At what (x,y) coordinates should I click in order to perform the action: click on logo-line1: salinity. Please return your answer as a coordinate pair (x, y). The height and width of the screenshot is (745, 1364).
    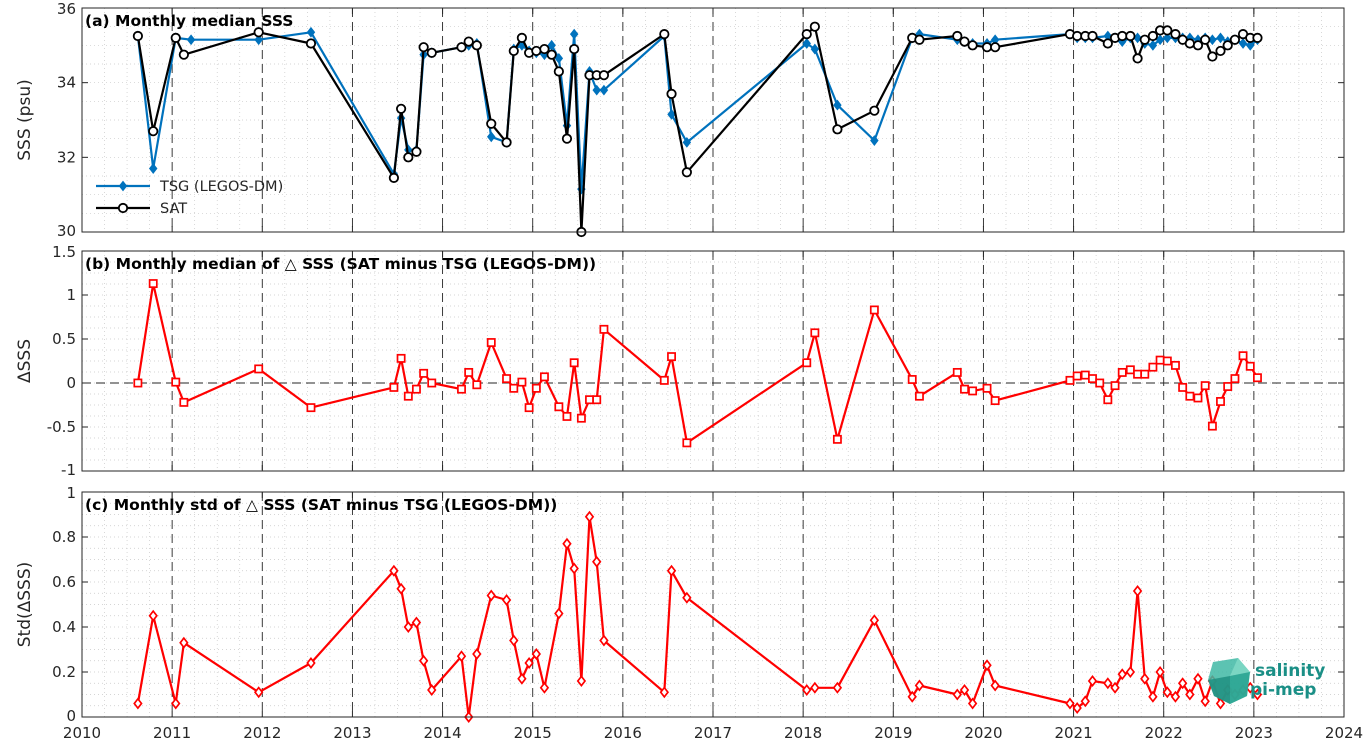
    Looking at the image, I should click on (1290, 671).